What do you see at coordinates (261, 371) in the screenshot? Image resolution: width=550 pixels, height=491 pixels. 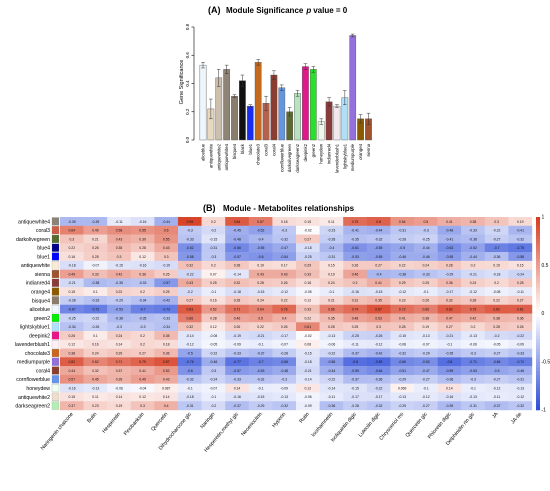 I see `heatmap-cell-value: -0.53` at bounding box center [261, 371].